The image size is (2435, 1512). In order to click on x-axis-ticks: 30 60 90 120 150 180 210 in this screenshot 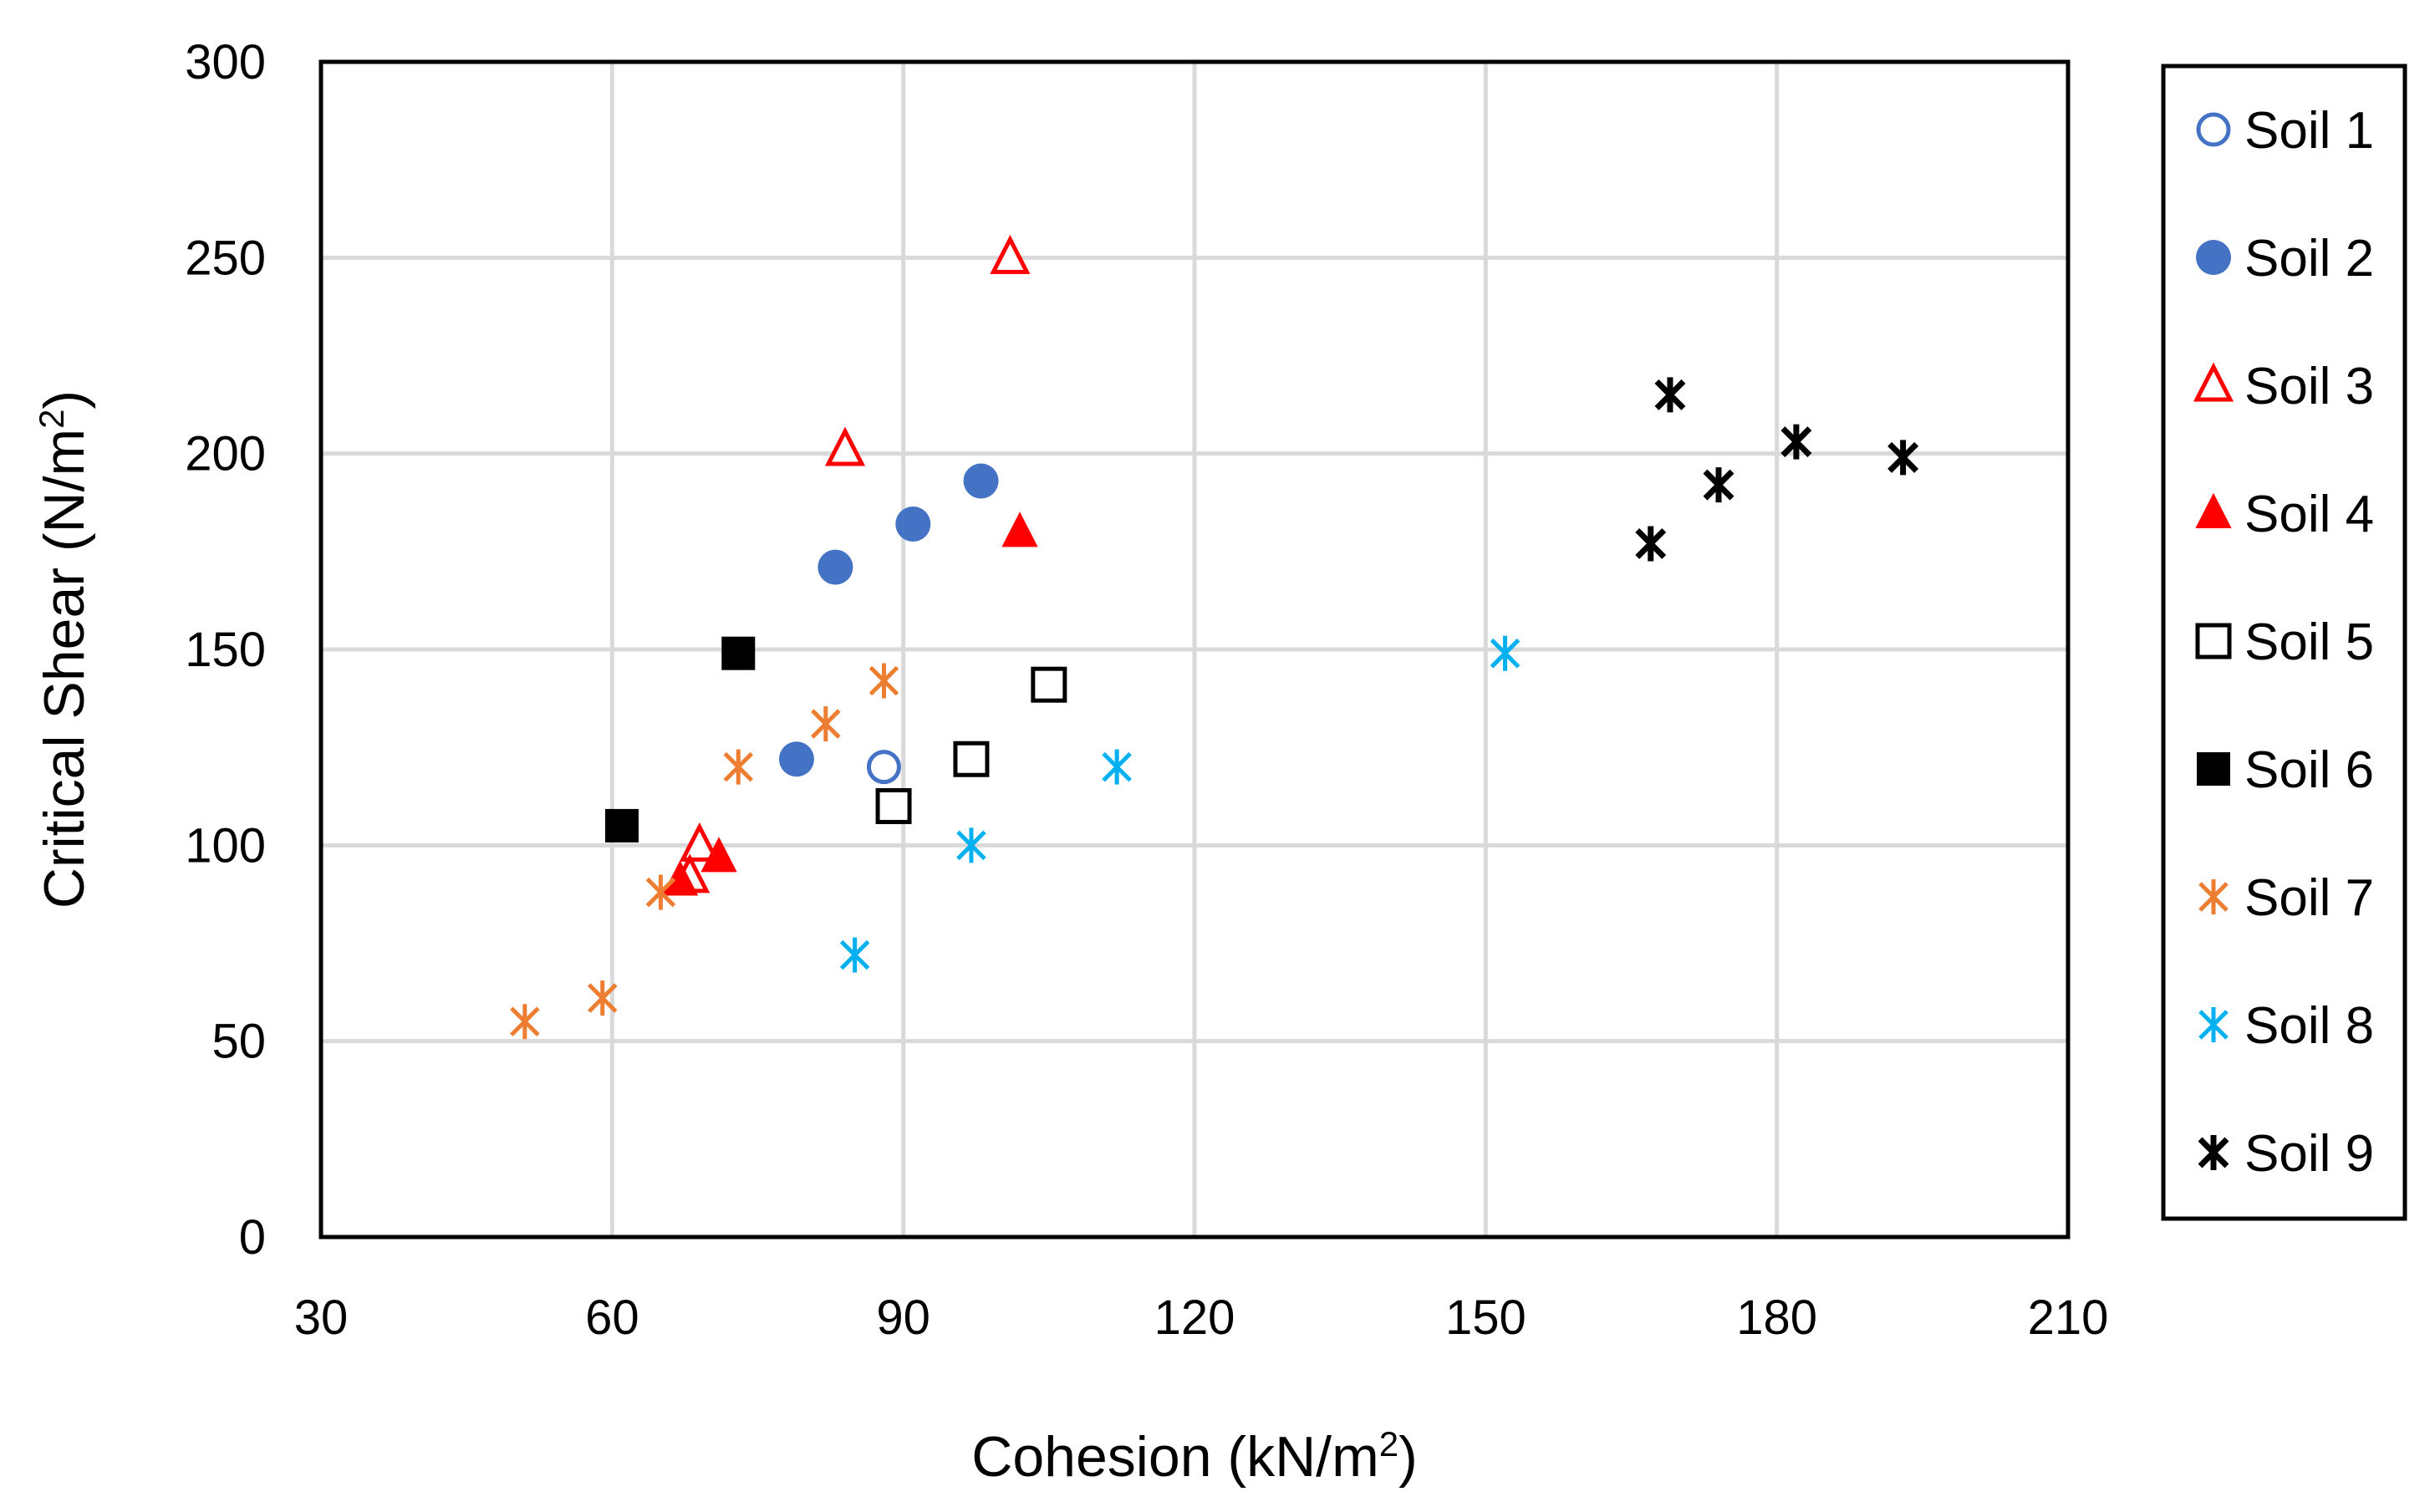, I will do `click(1202, 1318)`.